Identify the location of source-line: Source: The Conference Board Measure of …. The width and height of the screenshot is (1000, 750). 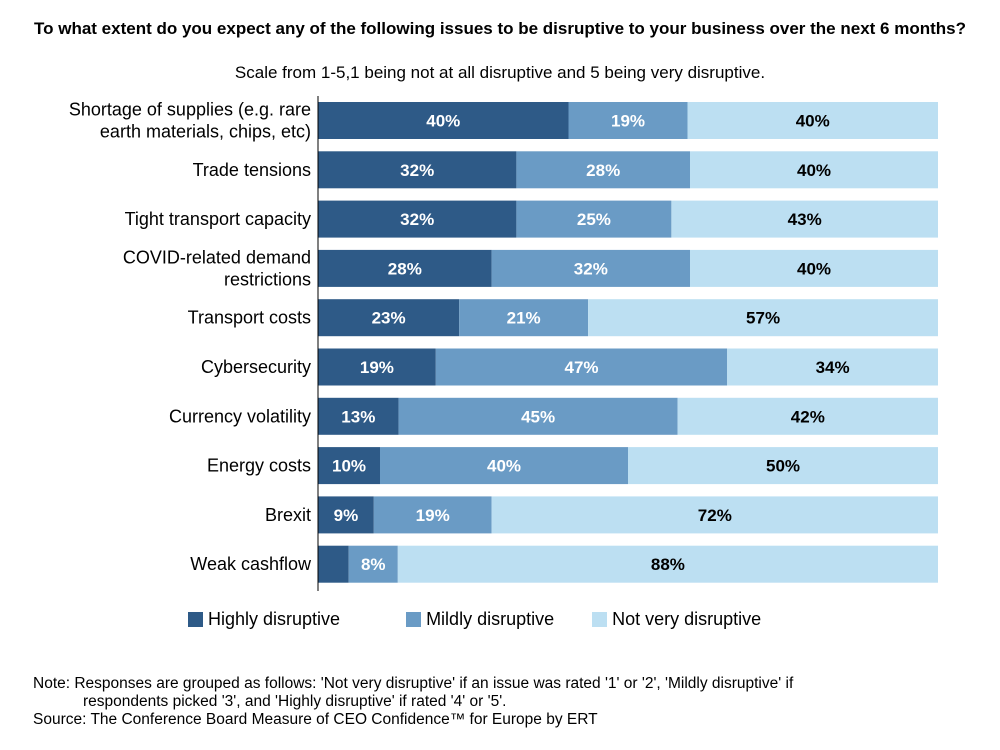
(315, 719).